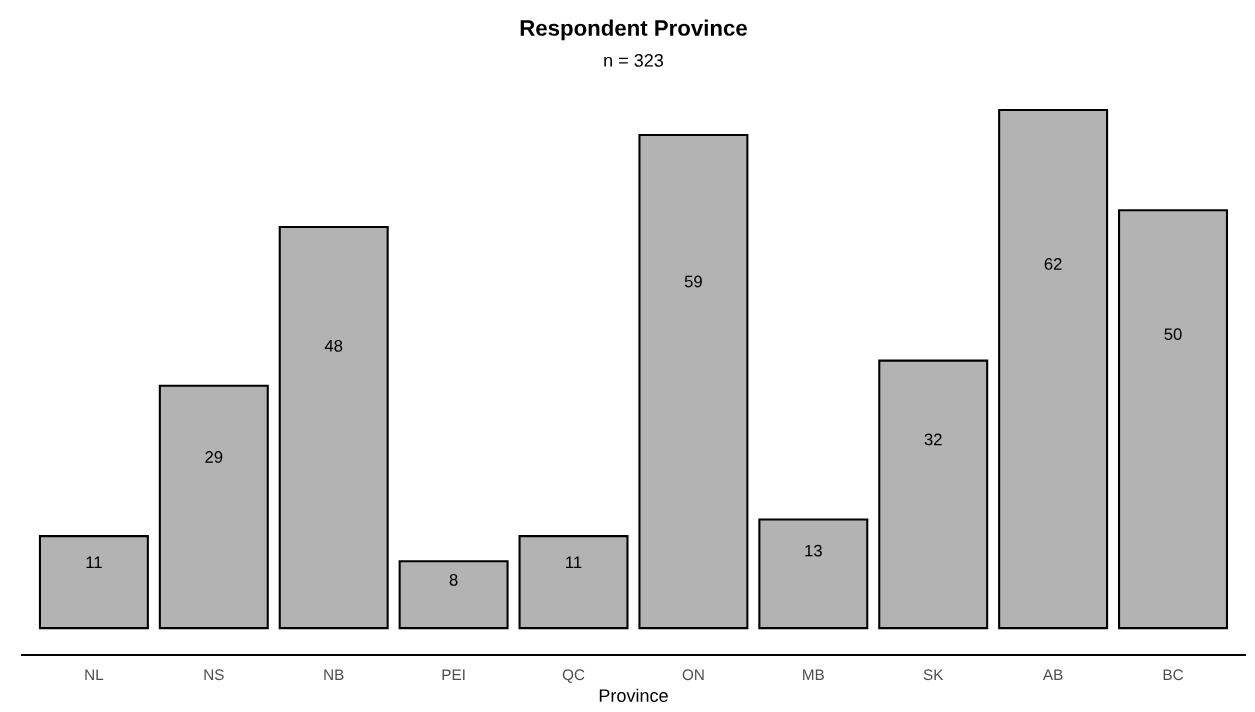  What do you see at coordinates (214, 675) in the screenshot?
I see `x-tick-label: NS` at bounding box center [214, 675].